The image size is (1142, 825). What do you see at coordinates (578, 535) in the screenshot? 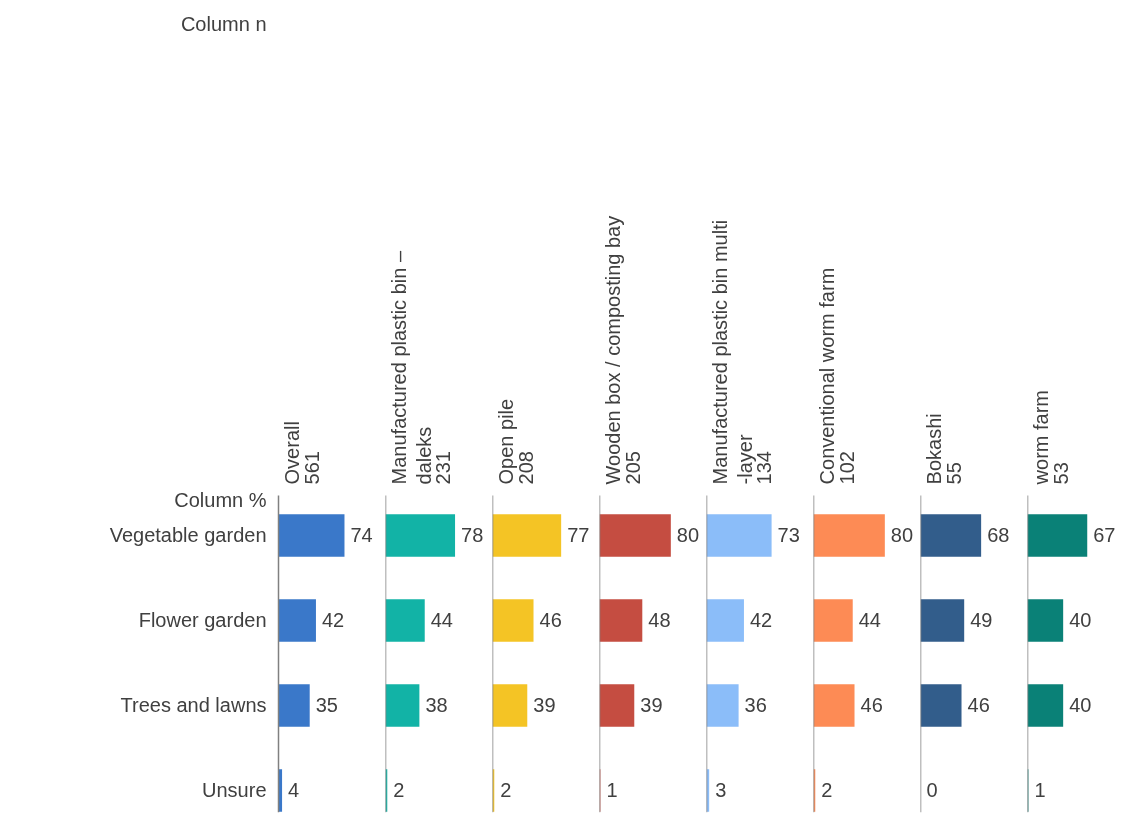
I see `data-label: 77` at bounding box center [578, 535].